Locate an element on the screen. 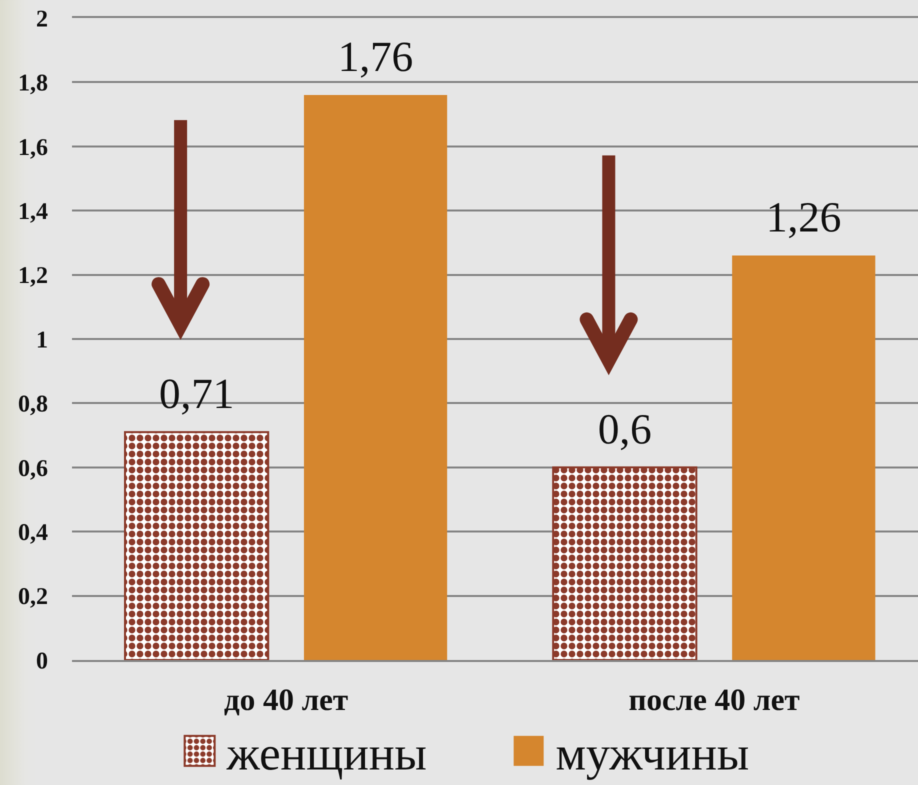 This screenshot has width=918, height=785. legend-label: мужчины is located at coordinates (653, 754).